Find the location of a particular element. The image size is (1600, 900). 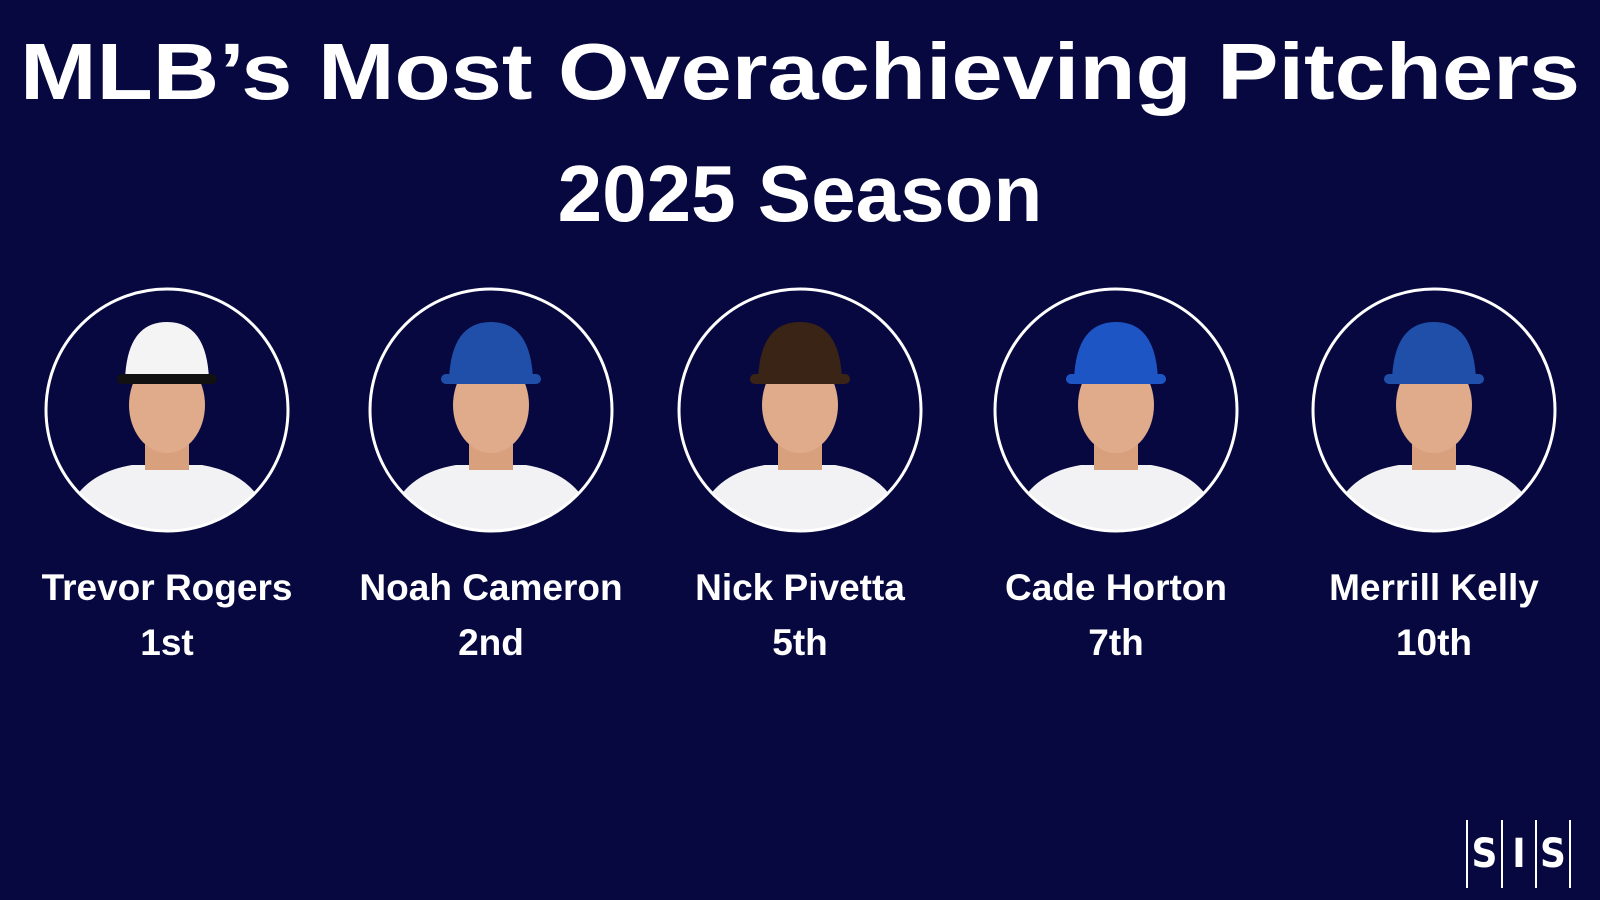

player-name: Trevor Rogers is located at coordinates (167, 587).